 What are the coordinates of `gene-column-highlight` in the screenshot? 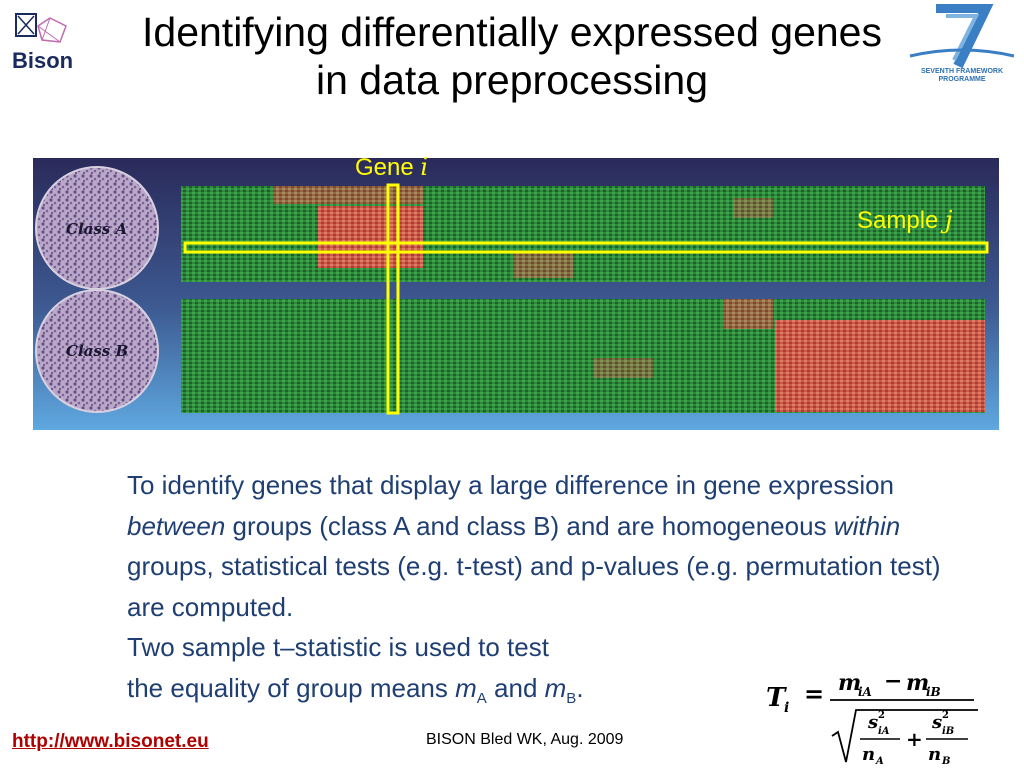 It's located at (393, 299).